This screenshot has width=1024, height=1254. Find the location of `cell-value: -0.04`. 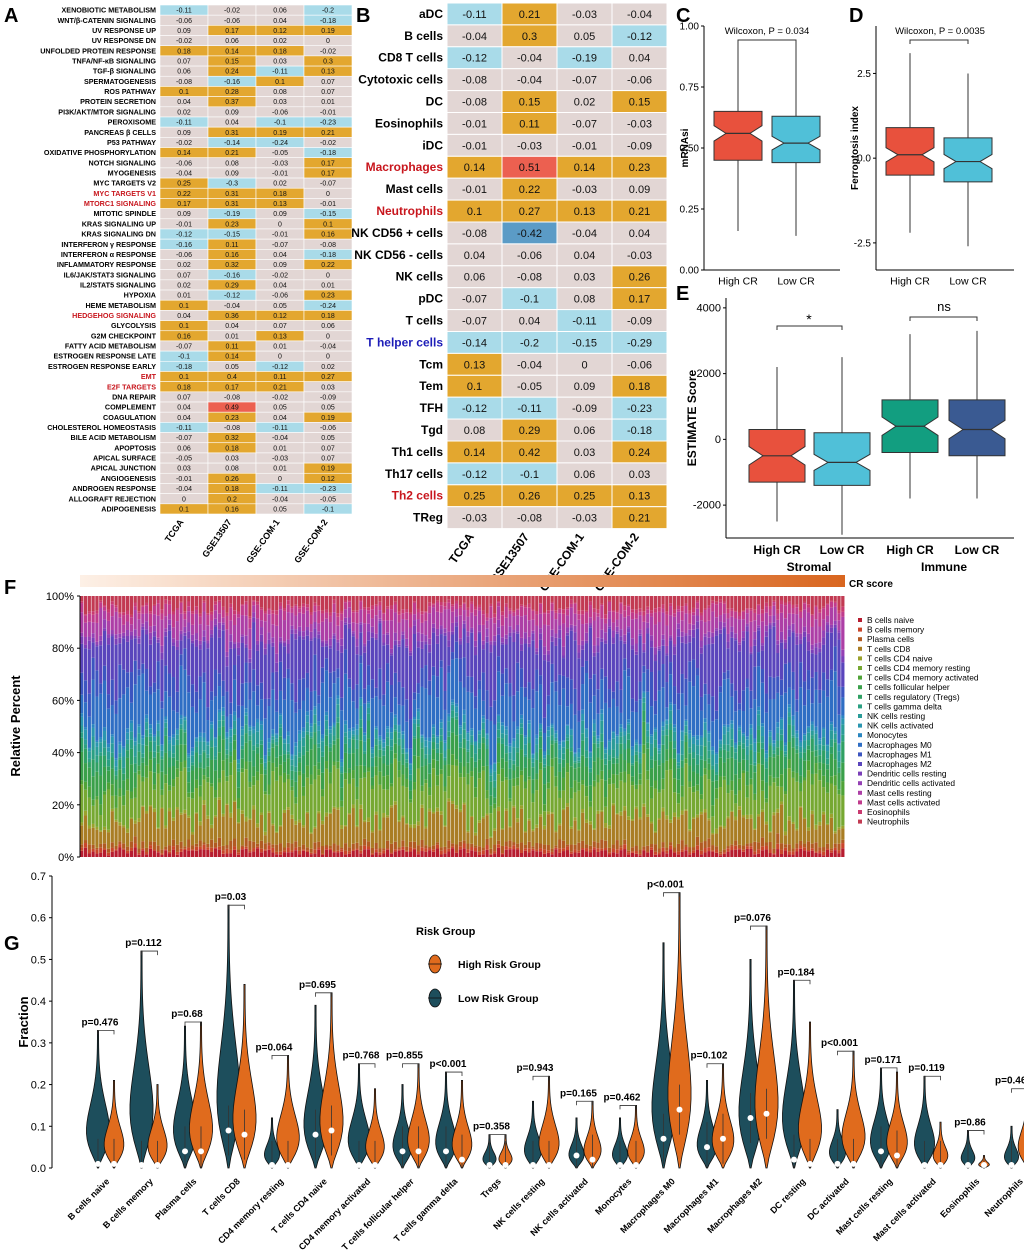

cell-value: -0.04 is located at coordinates (474, 37).